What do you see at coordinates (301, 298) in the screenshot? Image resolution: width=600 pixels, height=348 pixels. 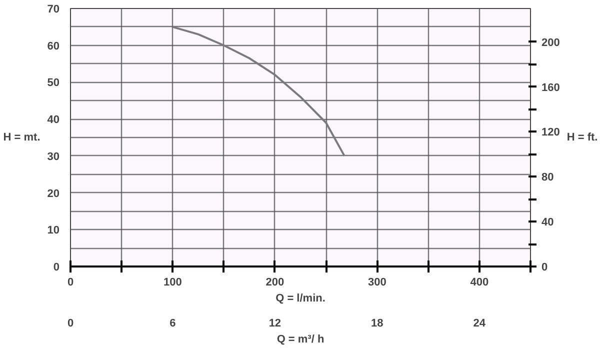 I see `x-axis-title: Q = l/min.` at bounding box center [301, 298].